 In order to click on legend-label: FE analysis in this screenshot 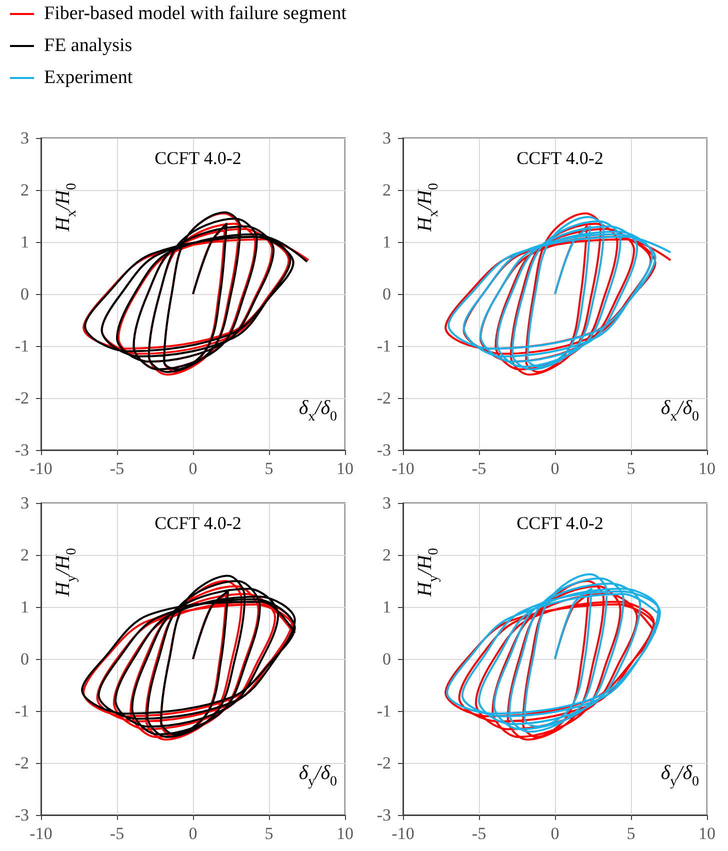, I will do `click(88, 46)`.